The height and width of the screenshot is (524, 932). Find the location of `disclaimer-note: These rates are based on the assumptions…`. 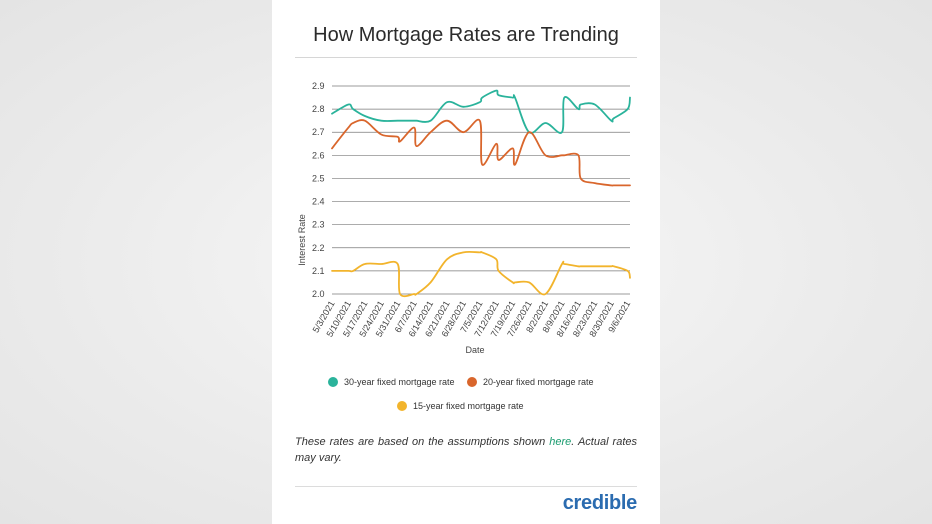

disclaimer-note: These rates are based on the assumptions… is located at coordinates (466, 450).